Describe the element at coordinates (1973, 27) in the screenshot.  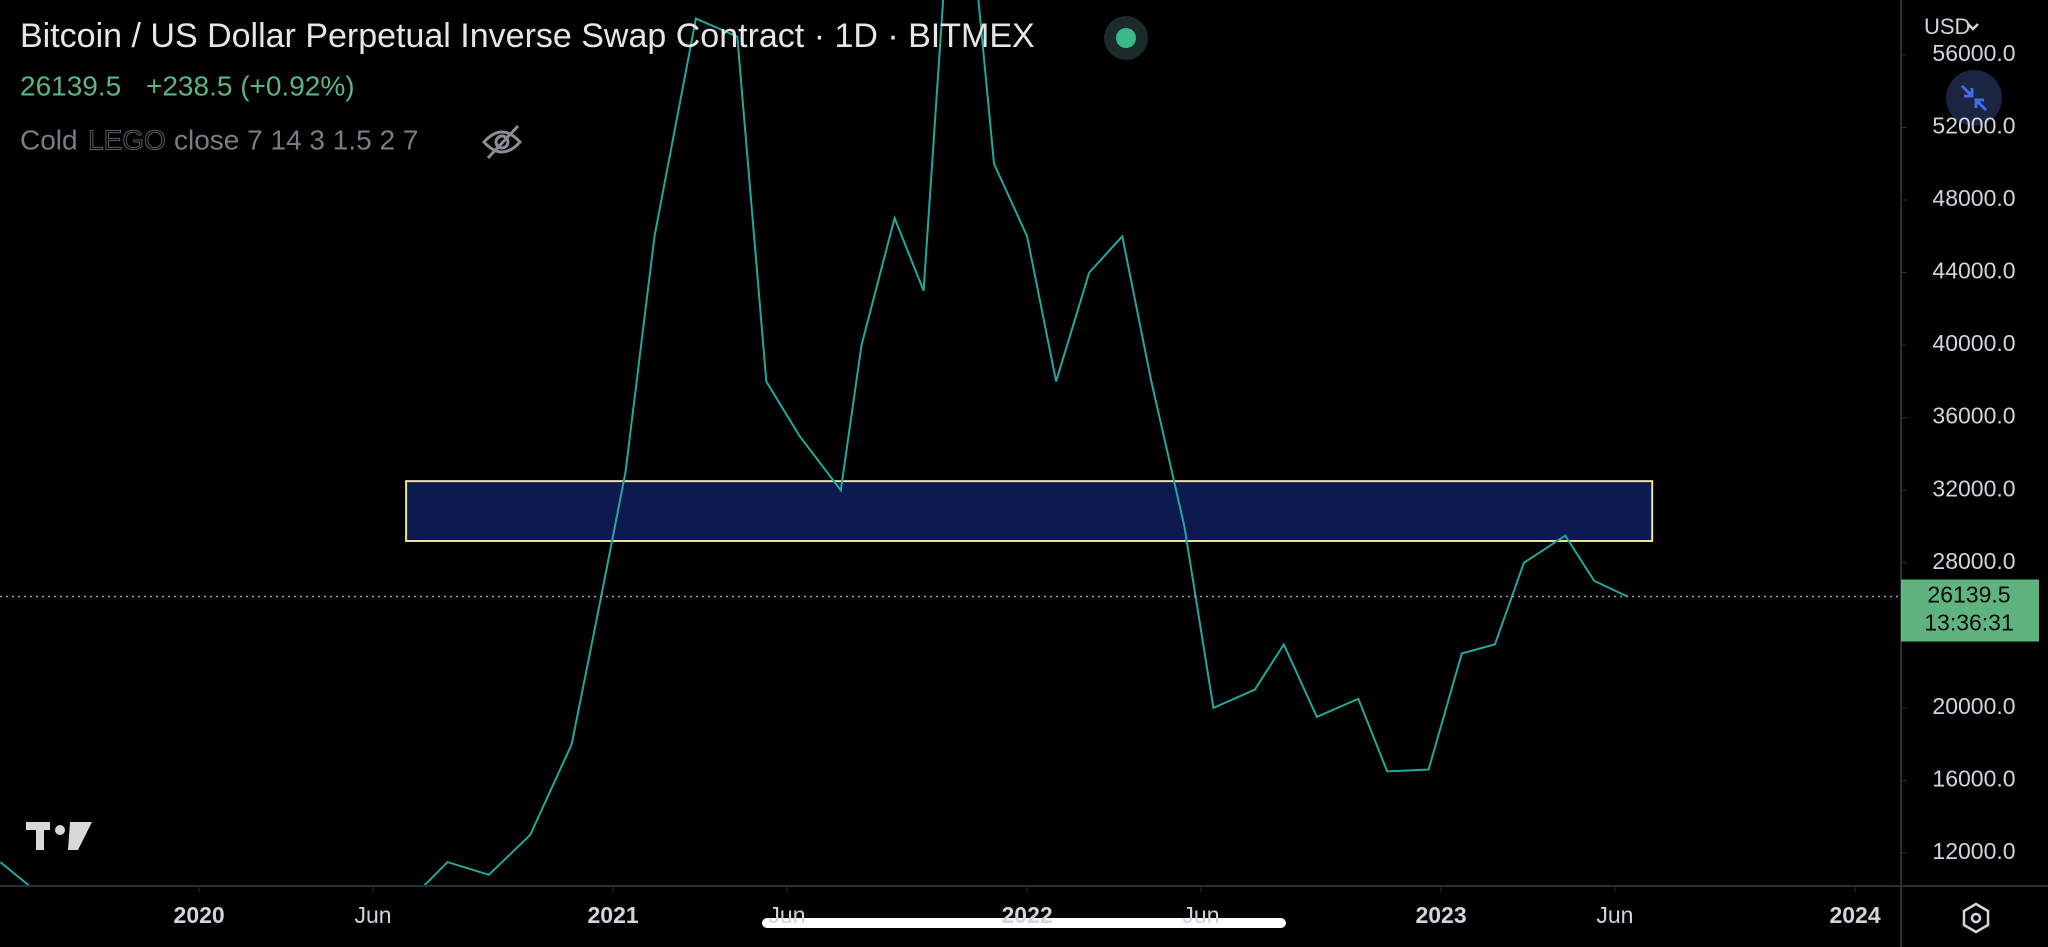
I see `dropdown-icon` at that location.